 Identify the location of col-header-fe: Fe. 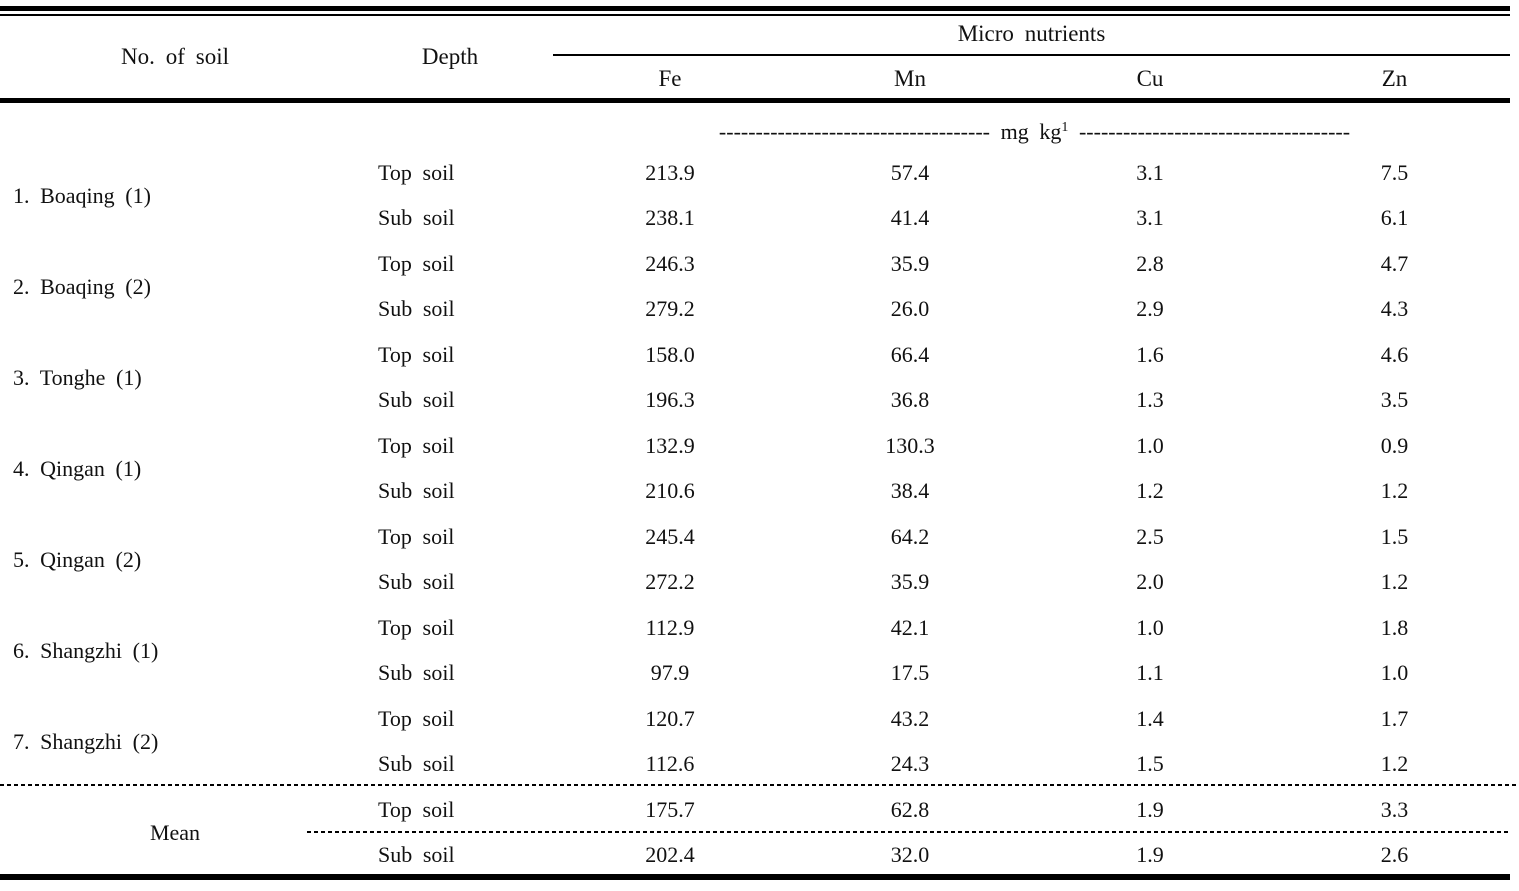
(670, 78).